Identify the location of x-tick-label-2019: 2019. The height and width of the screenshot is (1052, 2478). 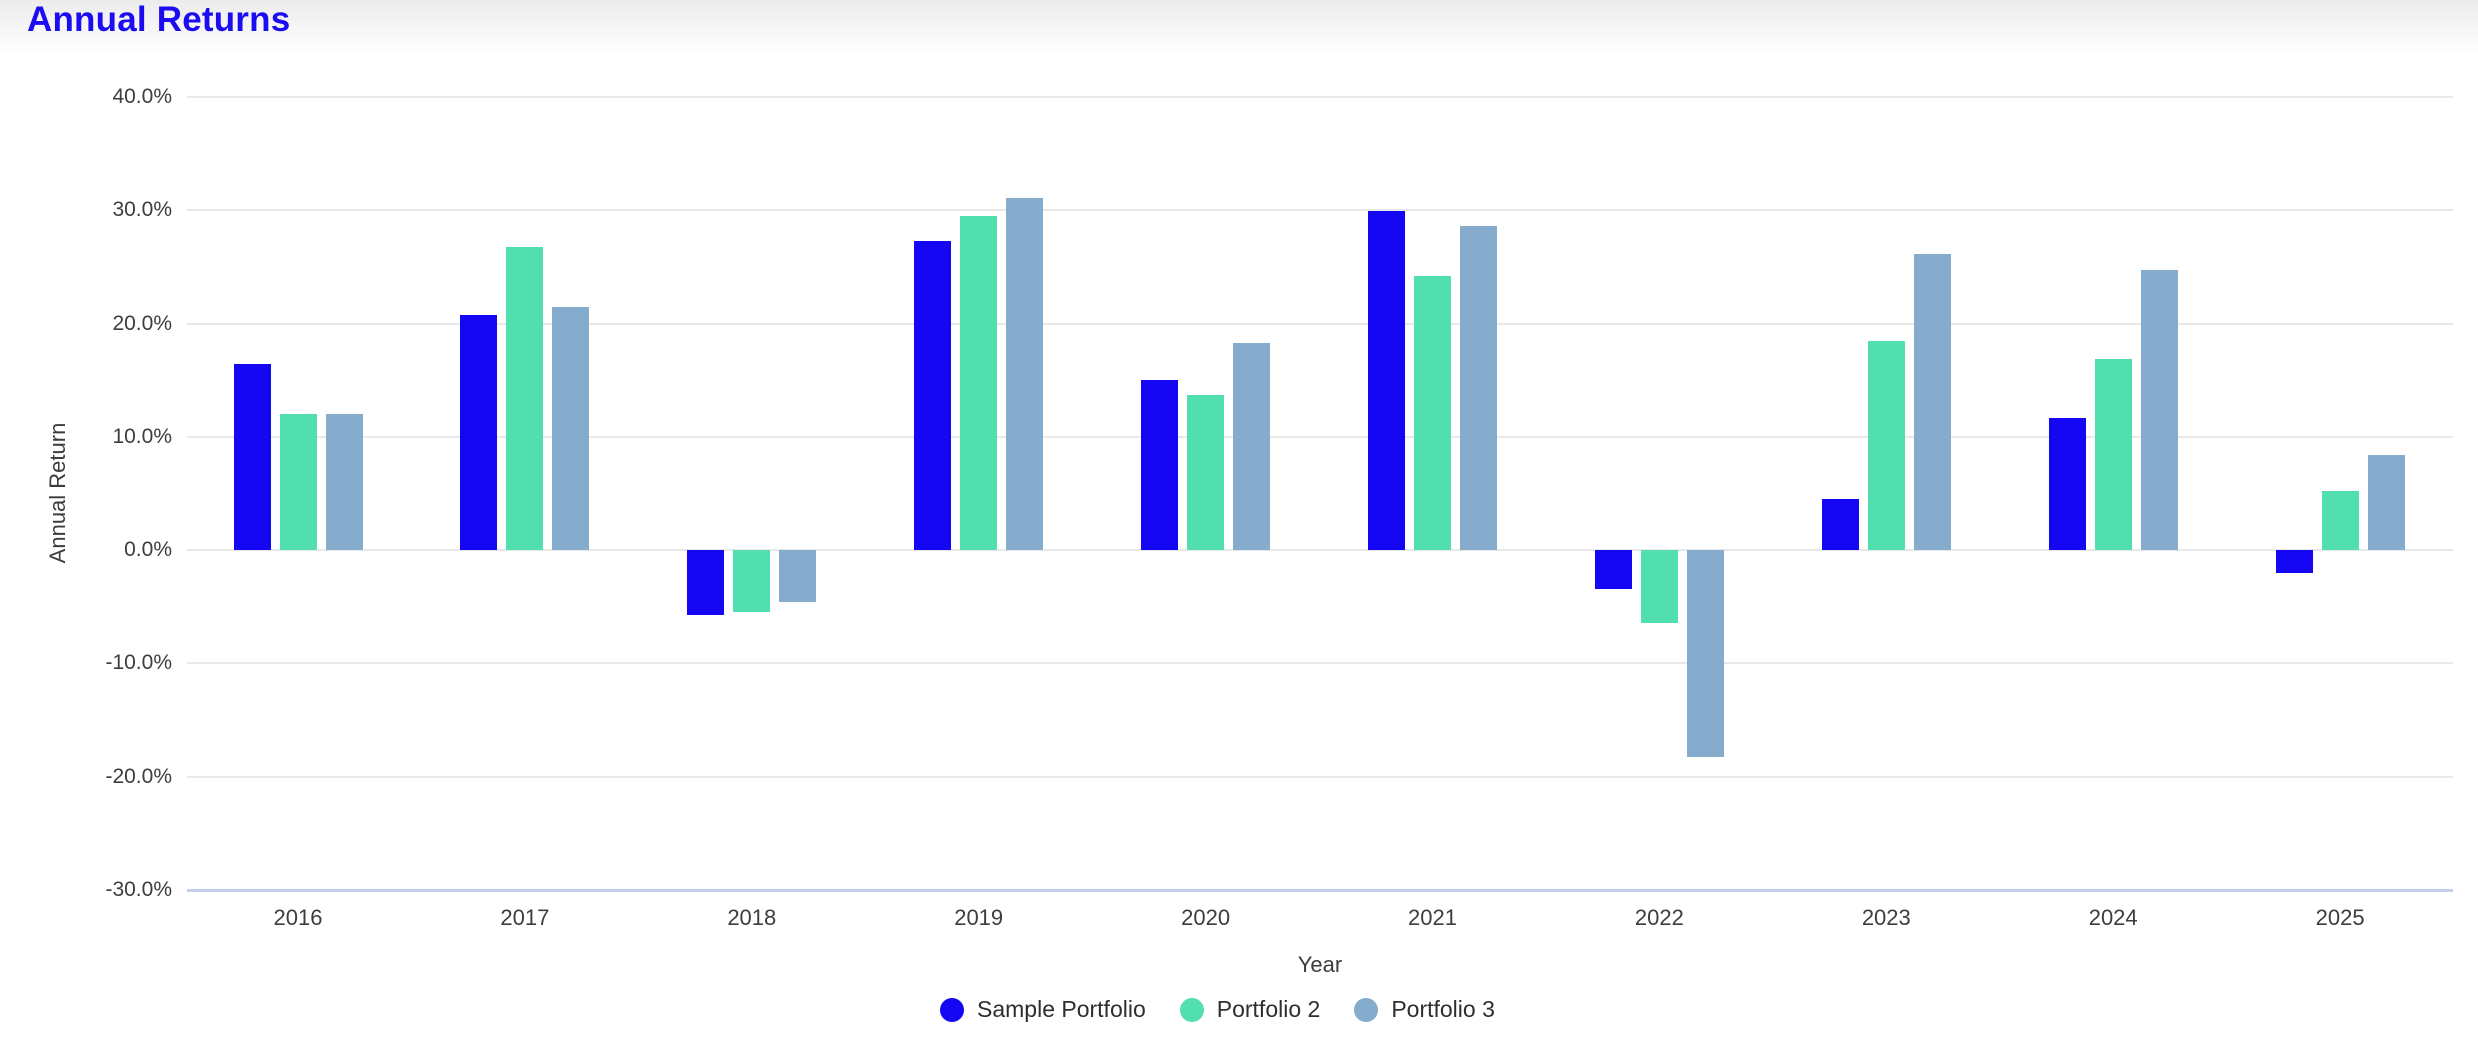
(979, 917).